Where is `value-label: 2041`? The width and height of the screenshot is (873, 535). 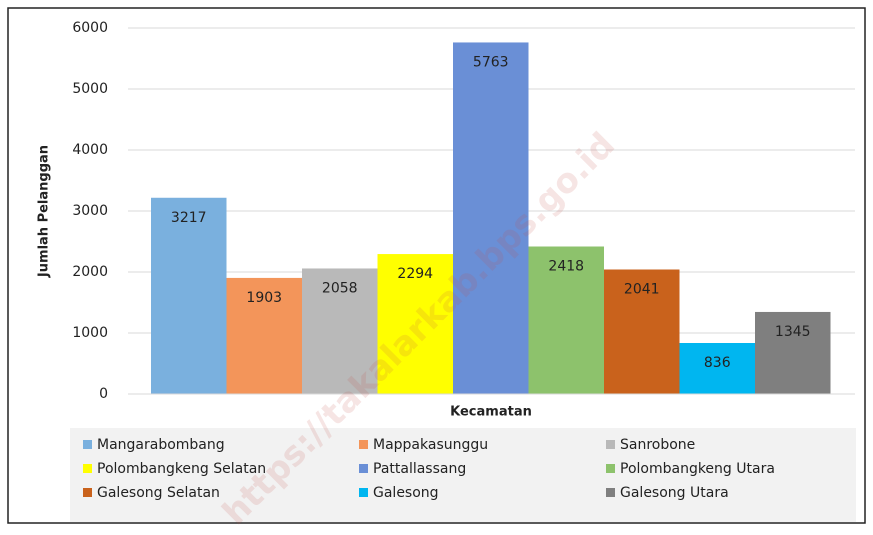
value-label: 2041 is located at coordinates (642, 289).